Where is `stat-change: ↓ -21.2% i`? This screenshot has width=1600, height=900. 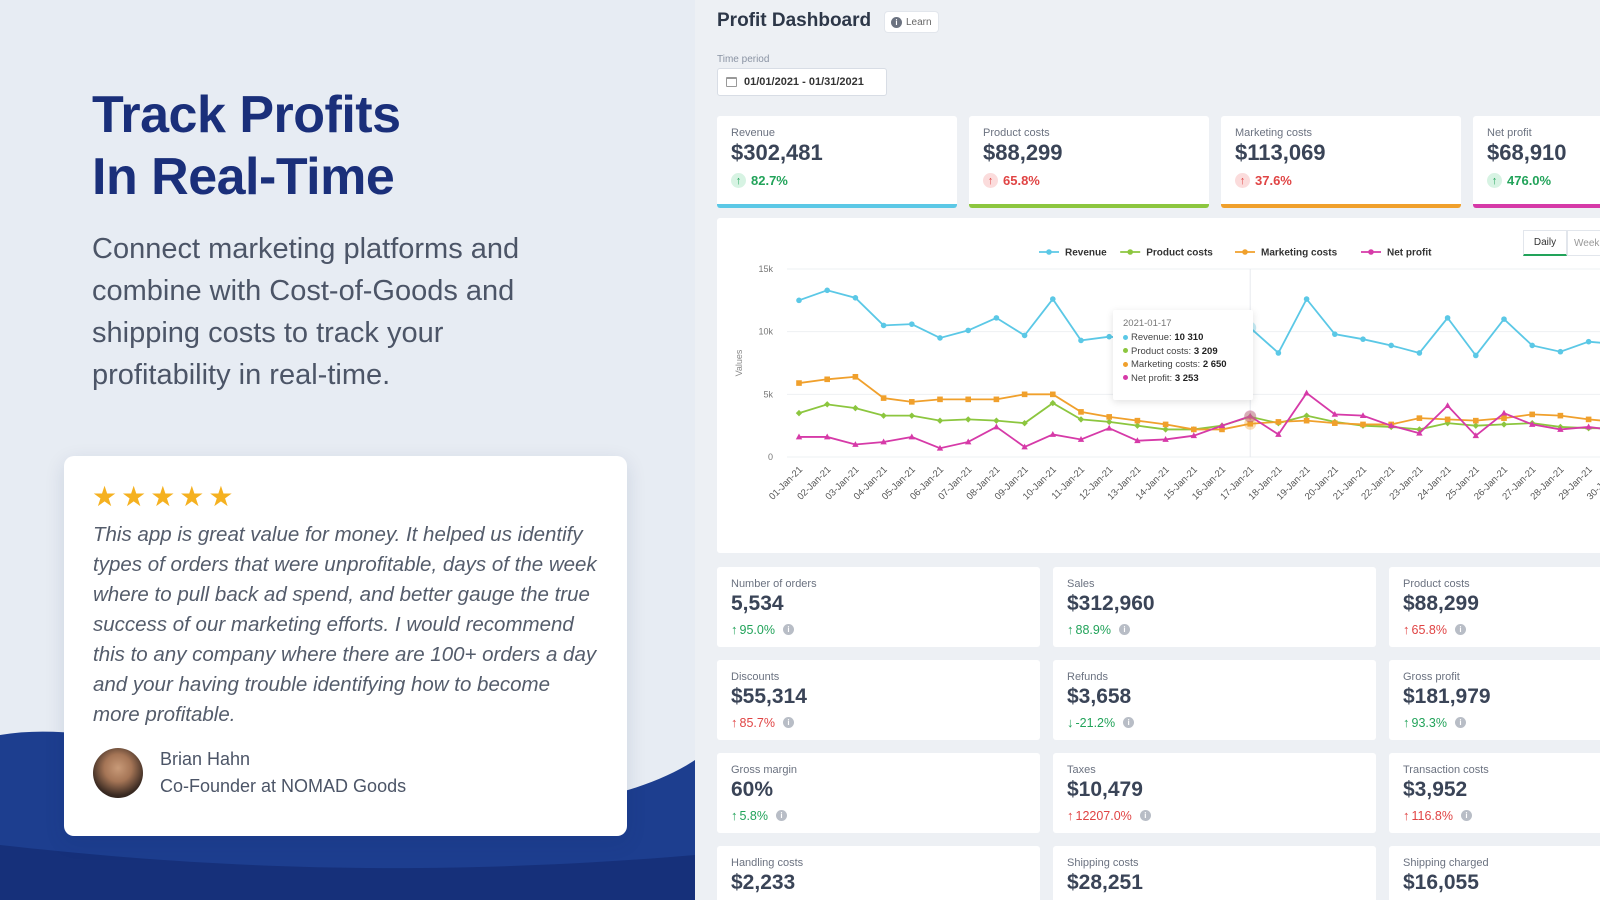
stat-change: ↓ -21.2% i is located at coordinates (1101, 722).